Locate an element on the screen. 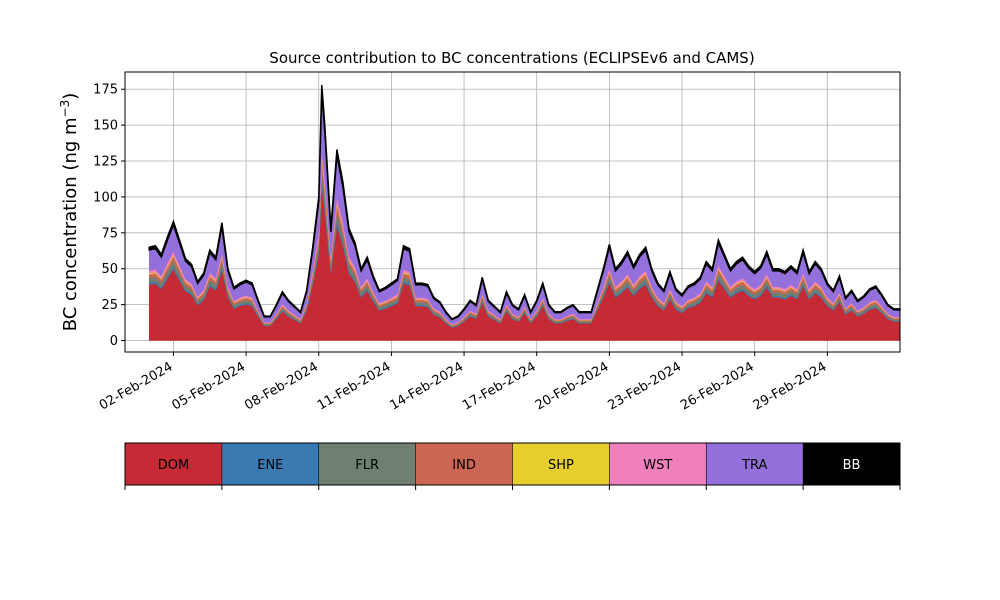 The width and height of the screenshot is (1000, 600). legend-label-flr: FLR is located at coordinates (367, 465).